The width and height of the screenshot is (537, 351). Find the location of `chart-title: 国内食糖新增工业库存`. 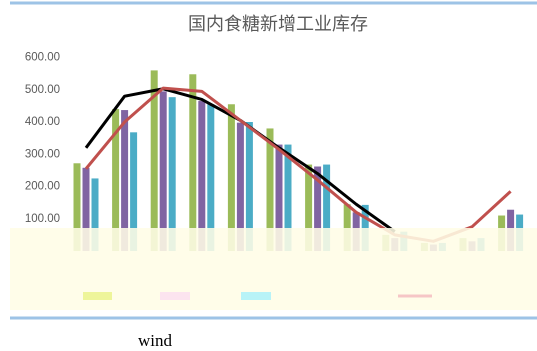

chart-title: 国内食糖新增工业库存 is located at coordinates (278, 24).